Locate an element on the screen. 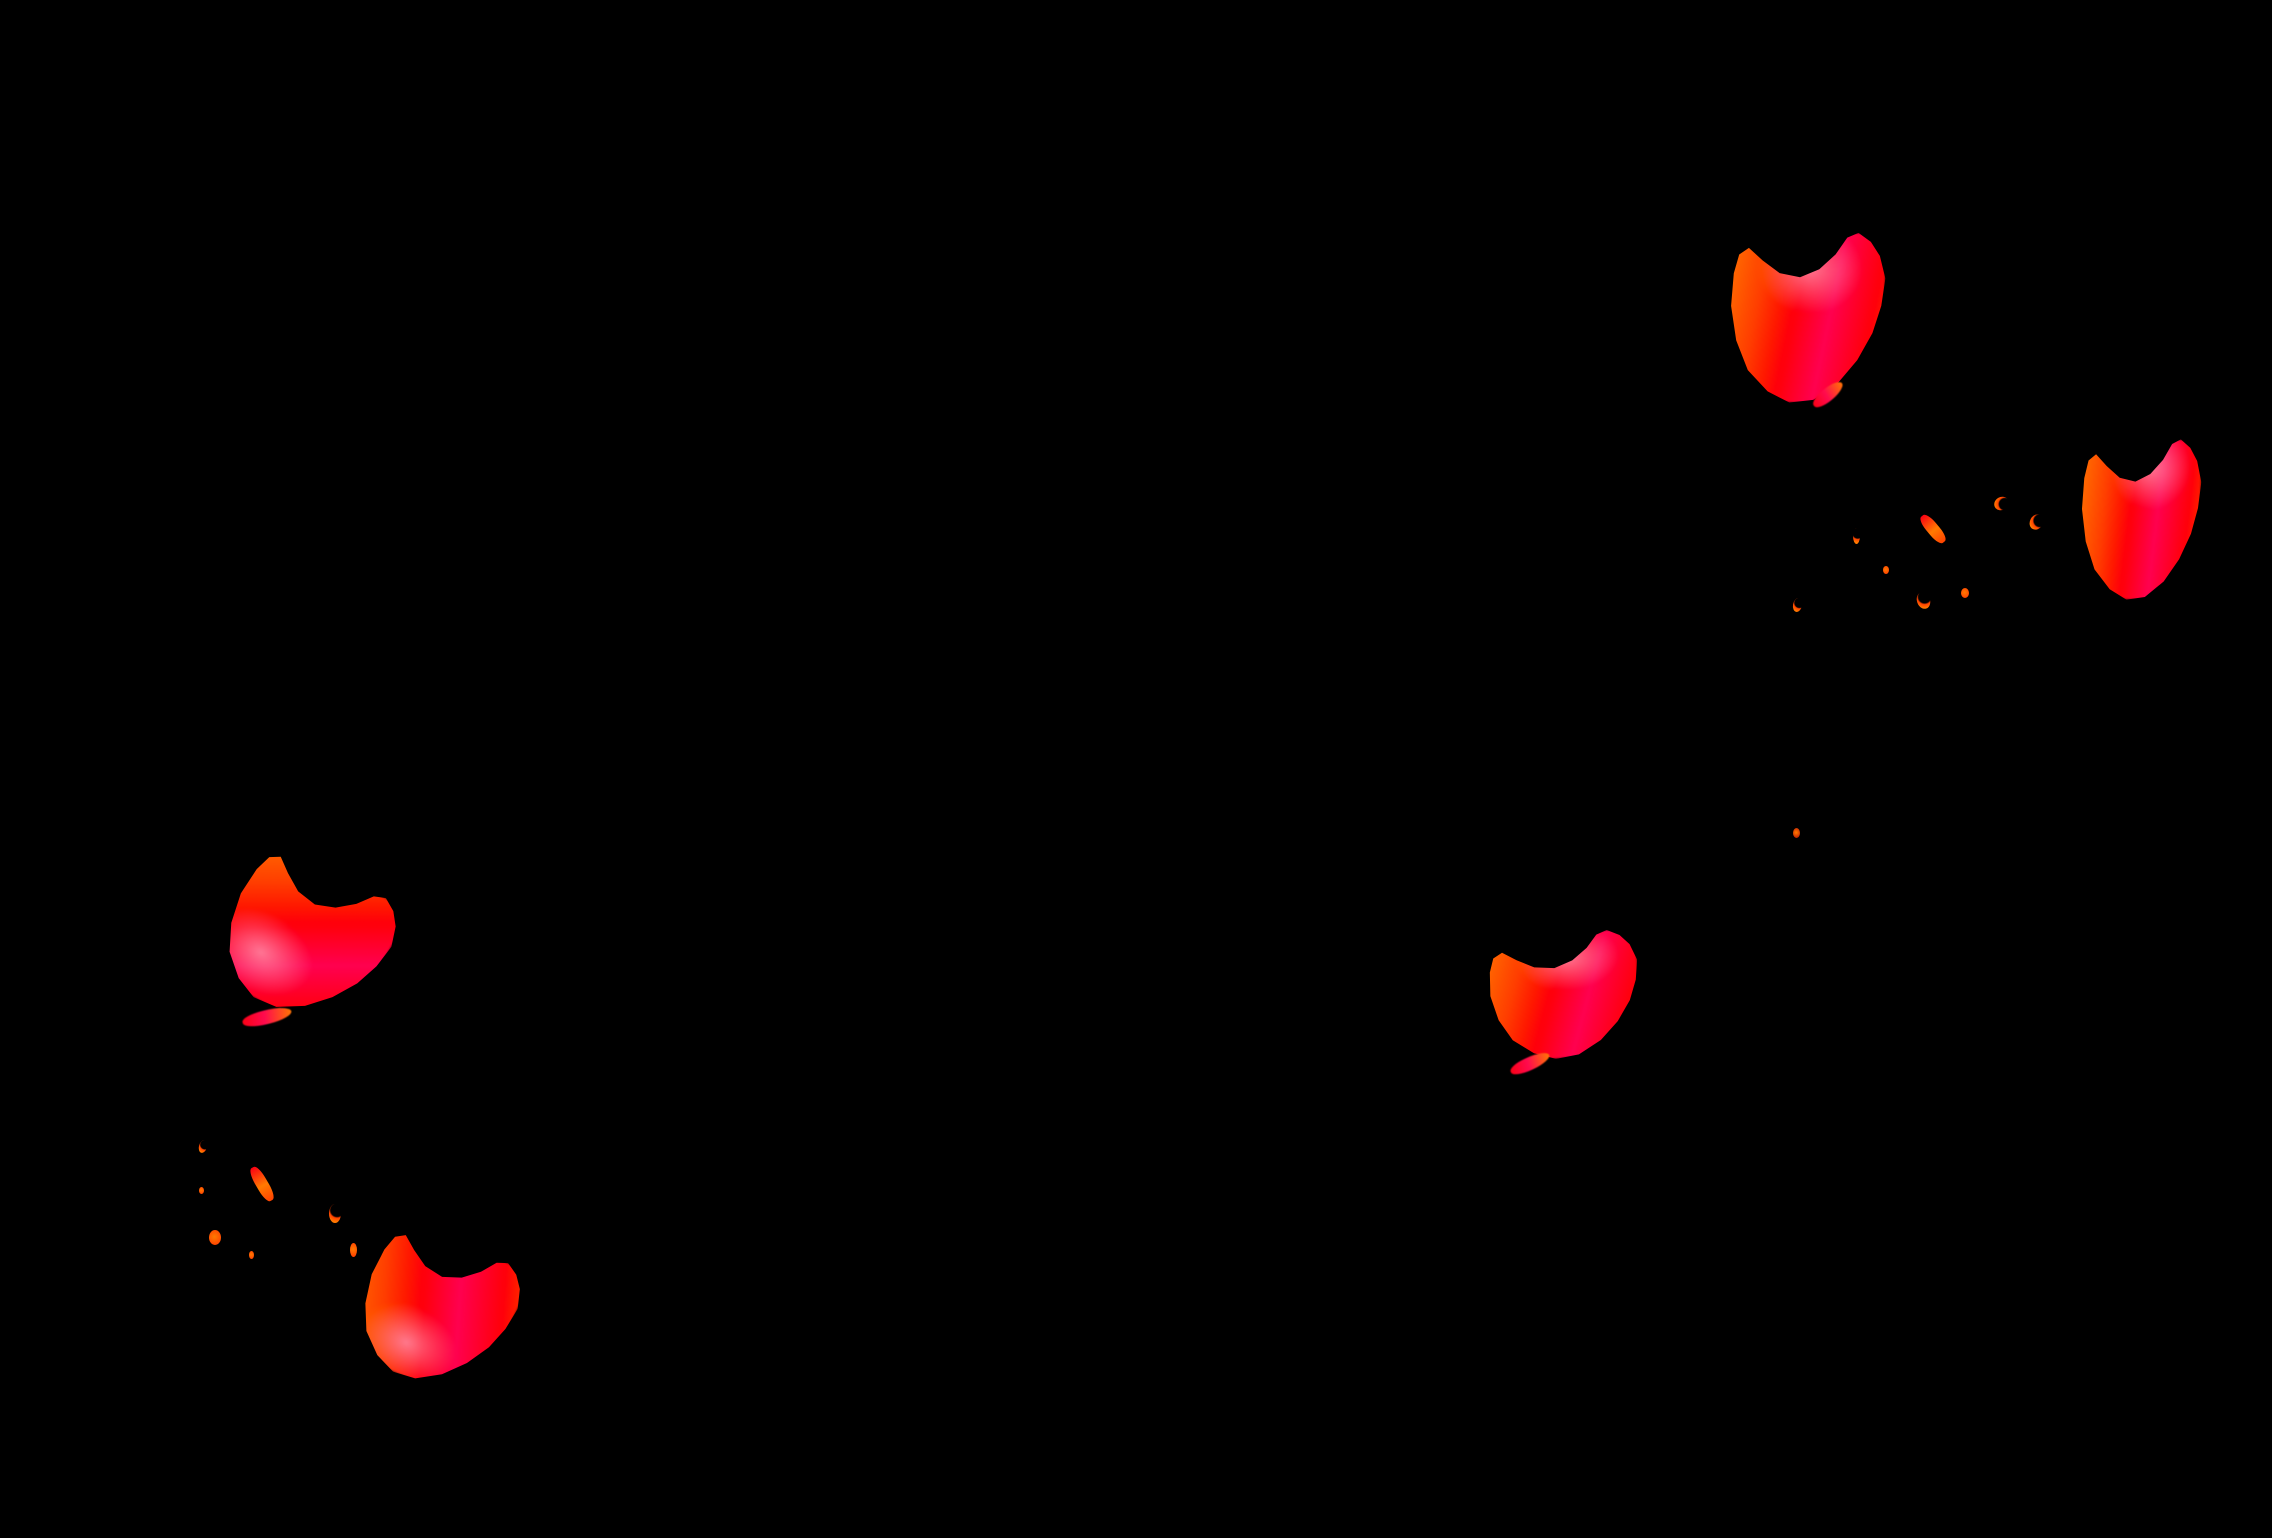  heat-blob-mid-right is located at coordinates (1563, 996).